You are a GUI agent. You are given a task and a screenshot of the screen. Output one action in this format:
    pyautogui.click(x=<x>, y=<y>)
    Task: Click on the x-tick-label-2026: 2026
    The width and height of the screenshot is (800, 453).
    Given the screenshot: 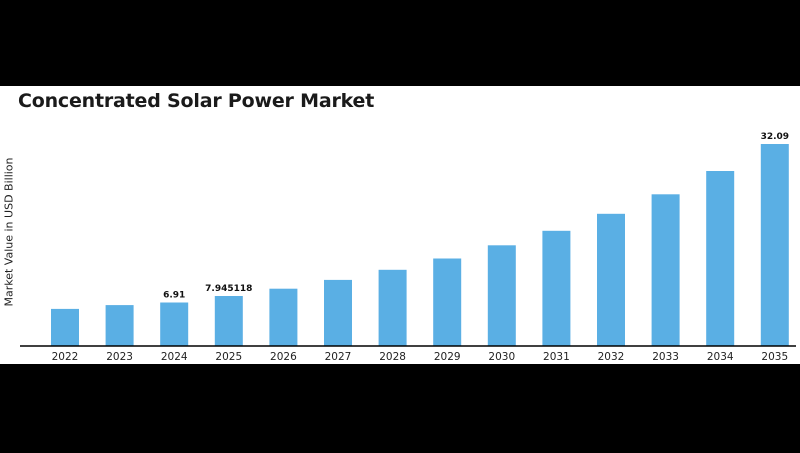 What is the action you would take?
    pyautogui.click(x=283, y=357)
    